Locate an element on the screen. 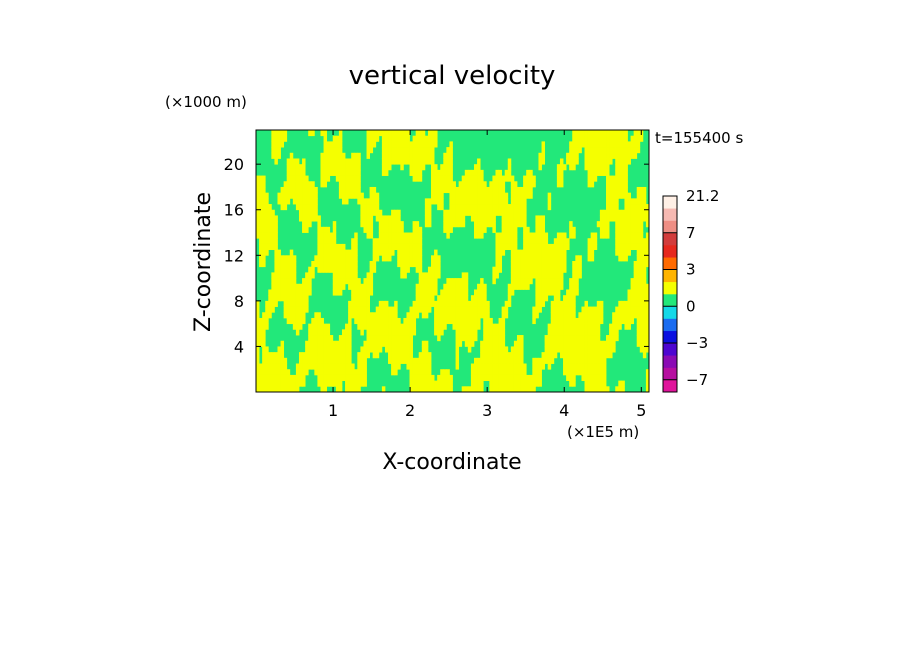 This screenshot has height=659, width=904. y-tick-label: 8 is located at coordinates (239, 301).